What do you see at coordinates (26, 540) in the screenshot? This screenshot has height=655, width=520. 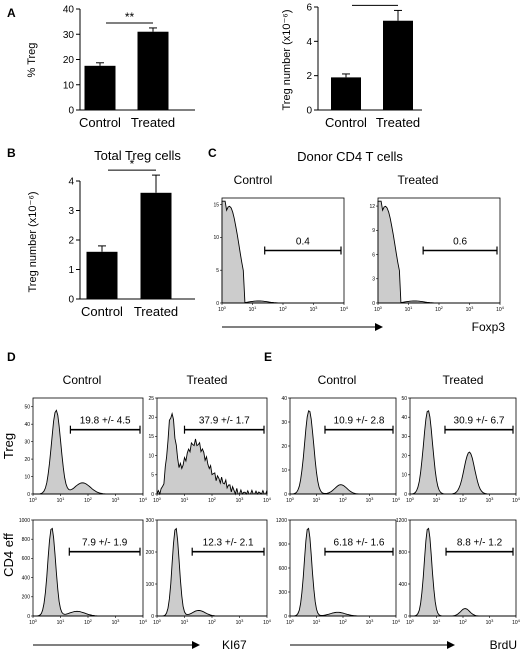 I see `y-tick-label: 800` at bounding box center [26, 540].